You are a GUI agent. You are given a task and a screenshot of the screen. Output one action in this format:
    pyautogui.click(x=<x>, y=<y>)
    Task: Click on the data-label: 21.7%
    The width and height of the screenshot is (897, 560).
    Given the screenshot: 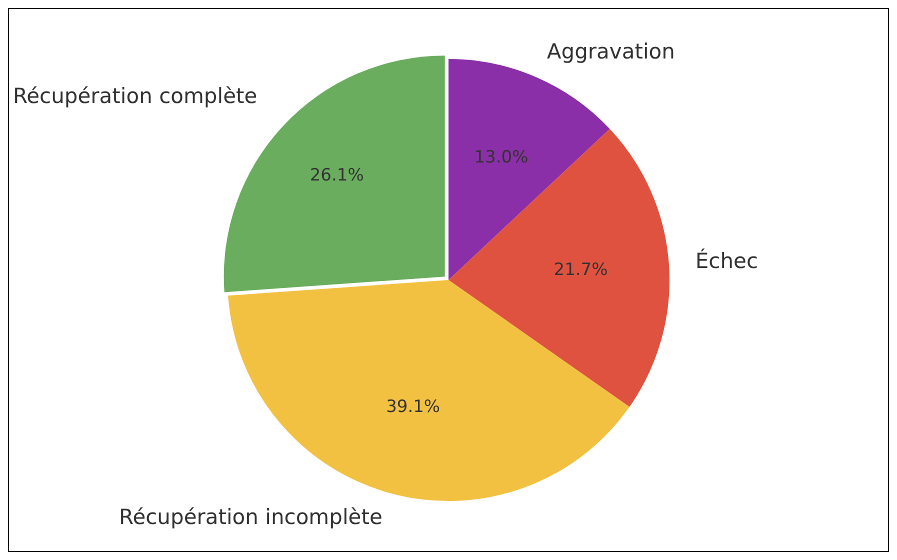 What is the action you would take?
    pyautogui.click(x=581, y=270)
    